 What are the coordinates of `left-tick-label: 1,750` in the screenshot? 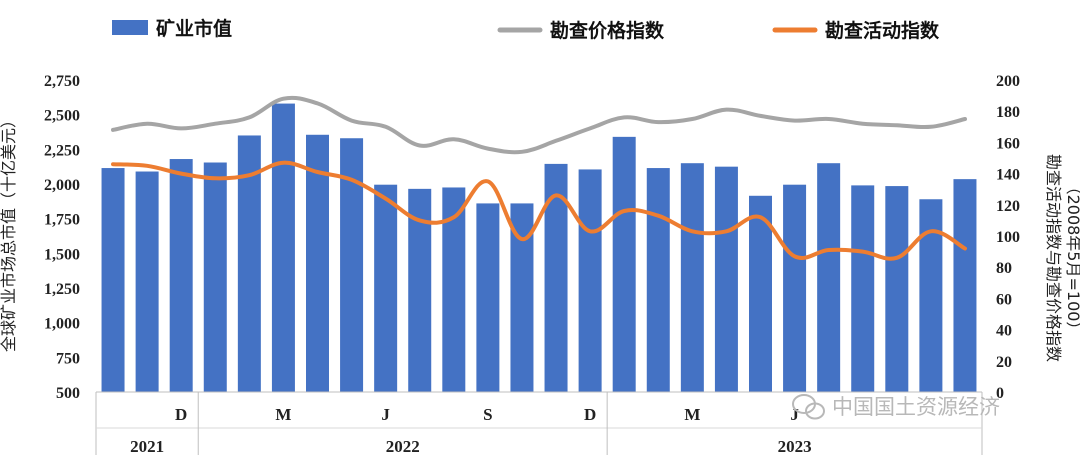 It's located at (62, 220).